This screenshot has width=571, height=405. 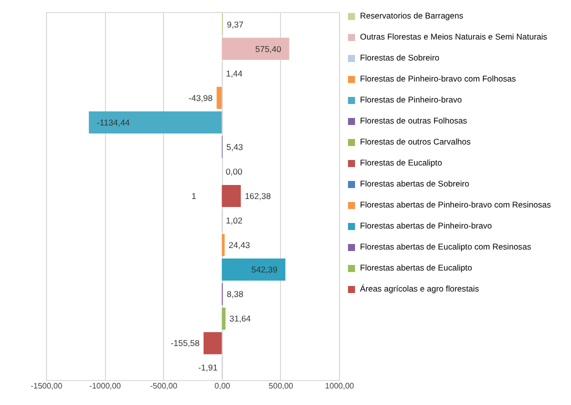 What do you see at coordinates (235, 147) in the screenshot?
I see `data-label: 5,43` at bounding box center [235, 147].